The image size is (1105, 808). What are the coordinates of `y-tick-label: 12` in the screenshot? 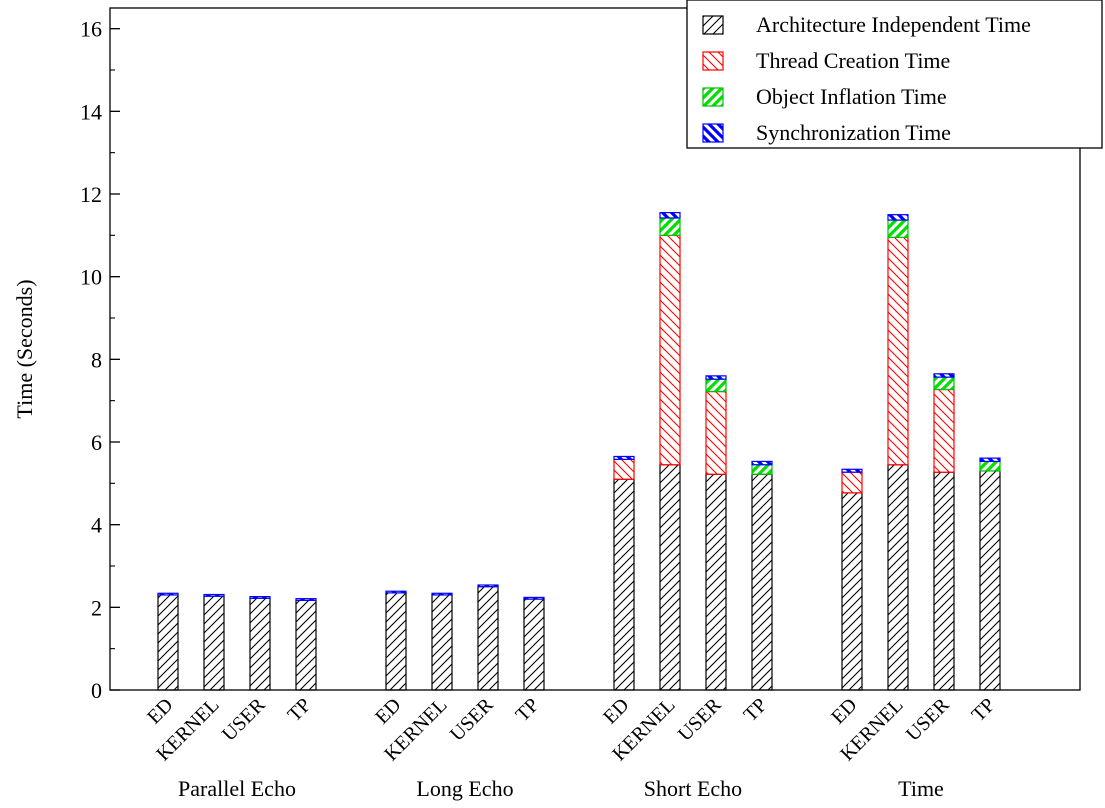 It's located at (91, 194).